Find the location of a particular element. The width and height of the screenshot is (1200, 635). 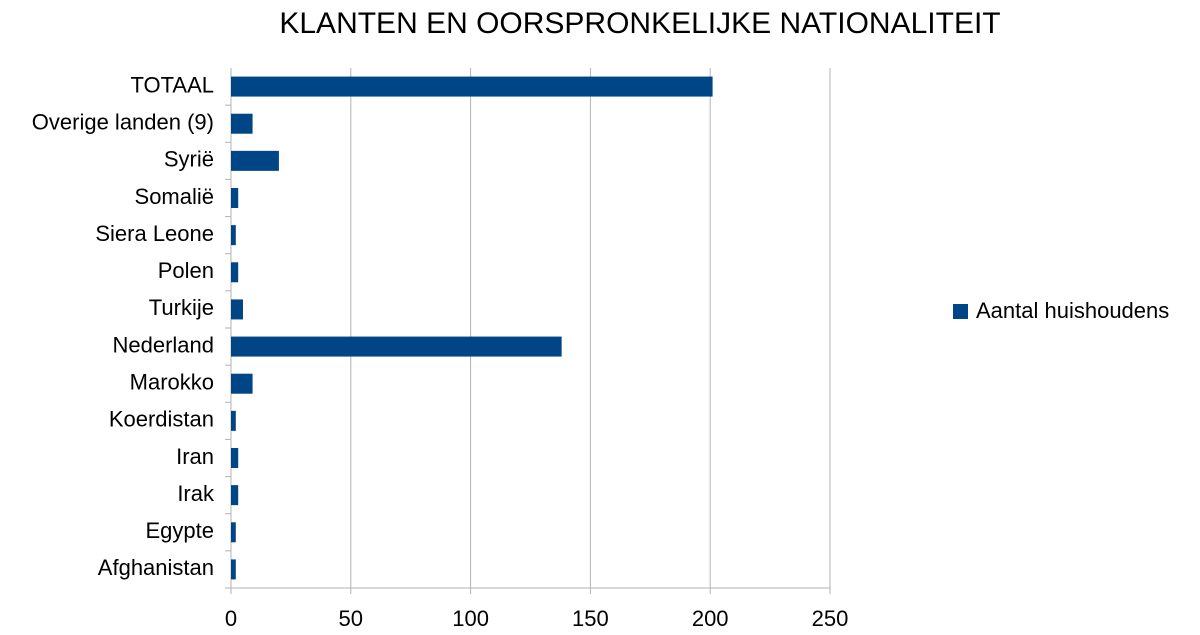

y-tick-label: Iran is located at coordinates (195, 456).